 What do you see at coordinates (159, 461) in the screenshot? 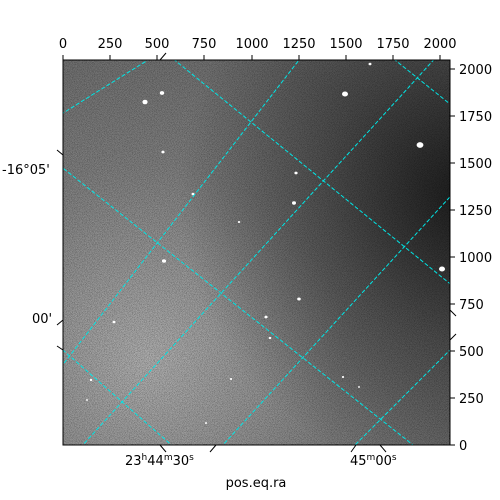
I see `ra-tick-label-1: 23h44m30s` at bounding box center [159, 461].